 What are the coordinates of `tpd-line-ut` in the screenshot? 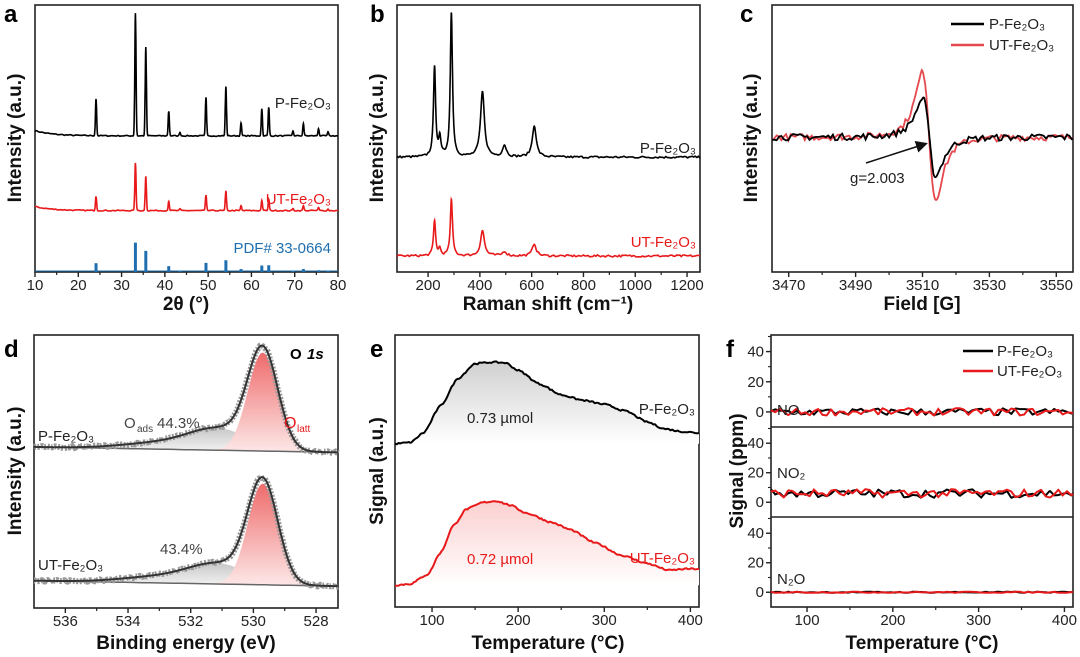 It's located at (547, 543).